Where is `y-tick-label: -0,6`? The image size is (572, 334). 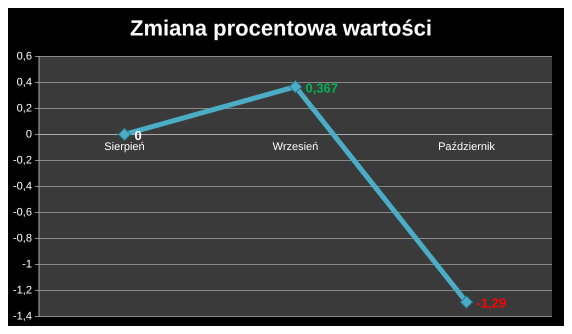 y-tick-label: -0,6 is located at coordinates (22, 212).